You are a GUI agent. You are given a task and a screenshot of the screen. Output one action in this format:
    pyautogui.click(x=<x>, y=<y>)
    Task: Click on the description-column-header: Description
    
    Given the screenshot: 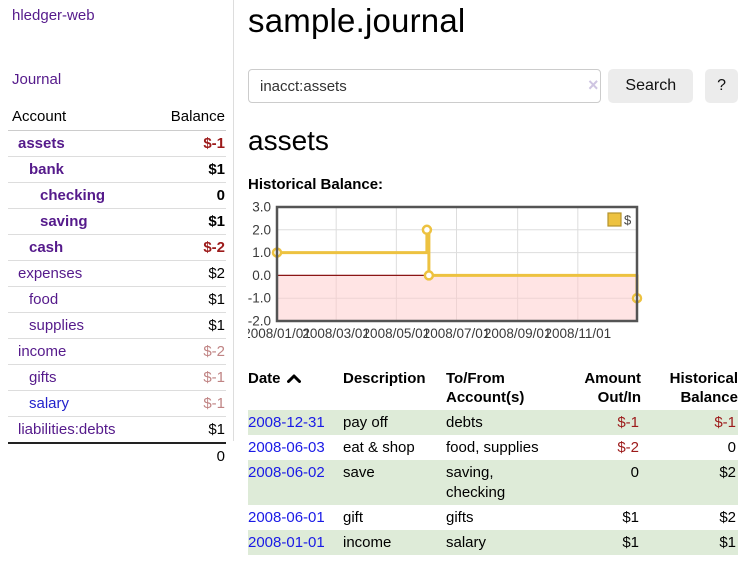 What is the action you would take?
    pyautogui.click(x=384, y=378)
    